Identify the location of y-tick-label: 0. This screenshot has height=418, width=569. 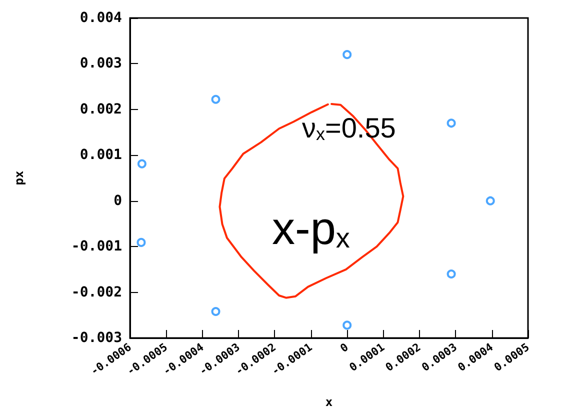
(118, 200).